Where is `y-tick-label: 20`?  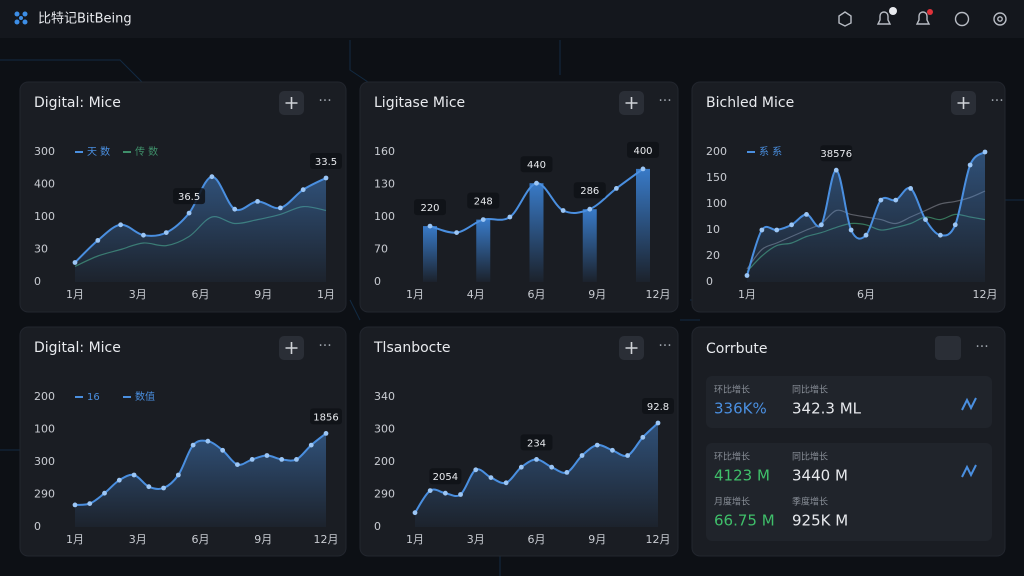 y-tick-label: 20 is located at coordinates (713, 255).